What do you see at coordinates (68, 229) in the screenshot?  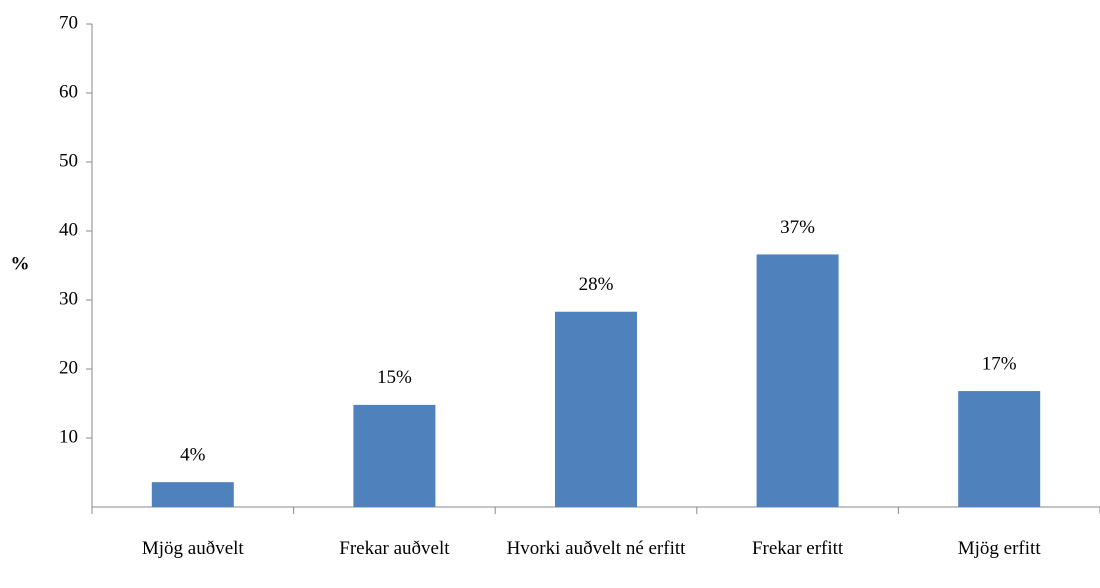 I see `y-tick-label: 40` at bounding box center [68, 229].